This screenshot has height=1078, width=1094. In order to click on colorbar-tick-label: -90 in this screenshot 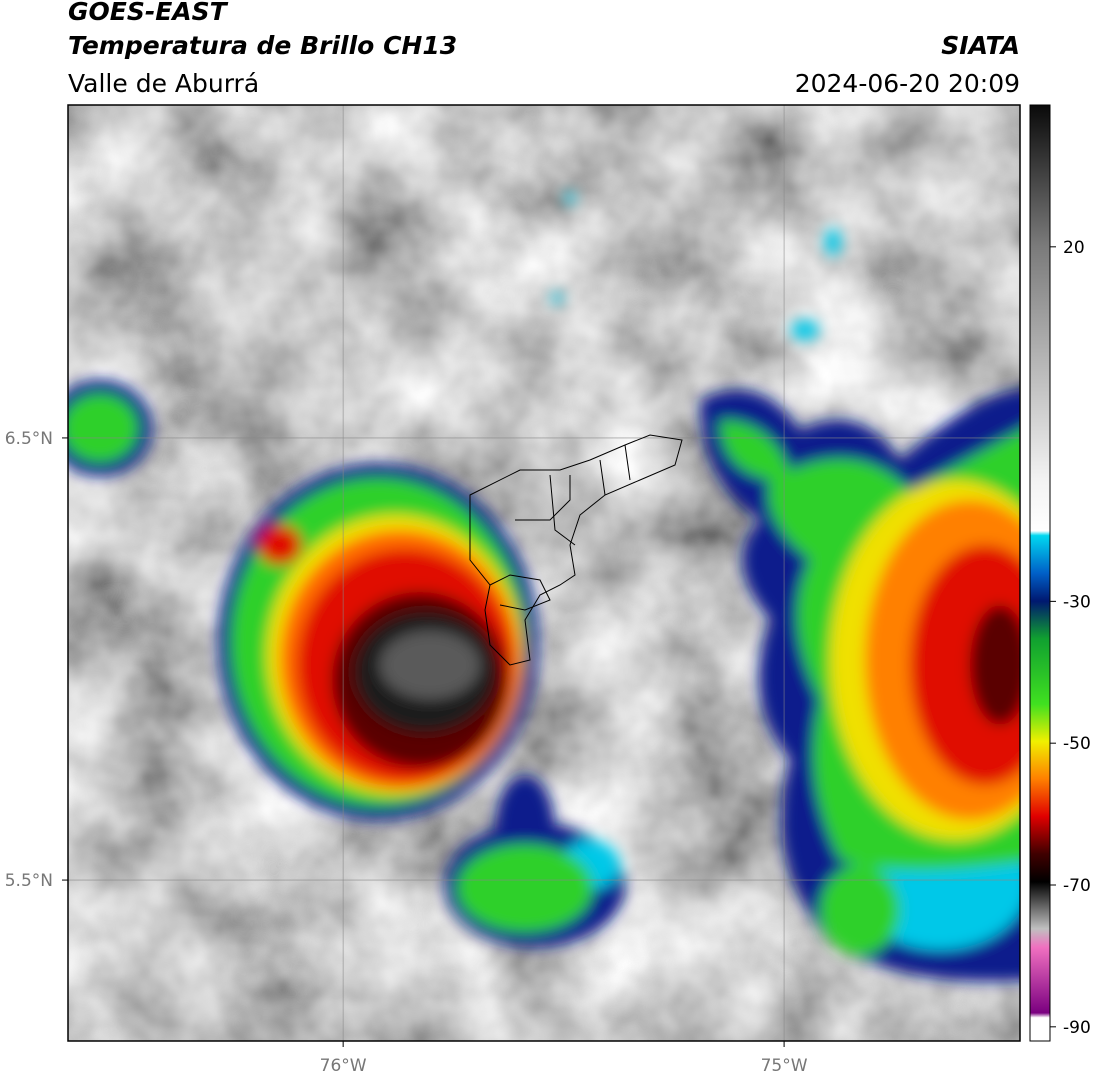, I will do `click(1077, 1028)`.